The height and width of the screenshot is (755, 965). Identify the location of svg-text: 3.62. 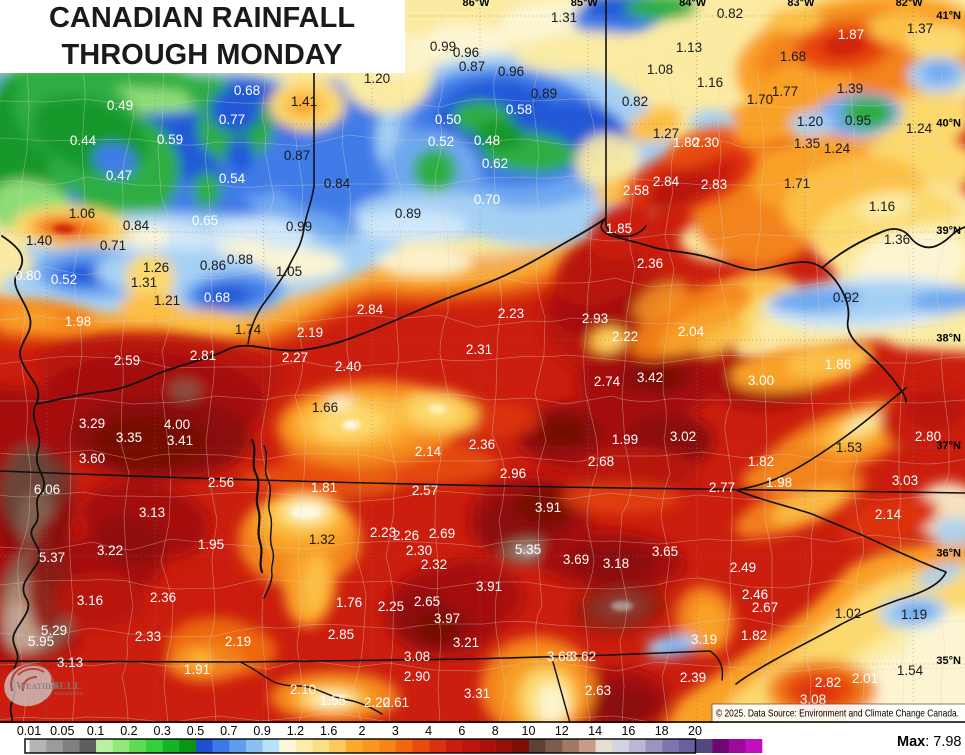
(583, 656).